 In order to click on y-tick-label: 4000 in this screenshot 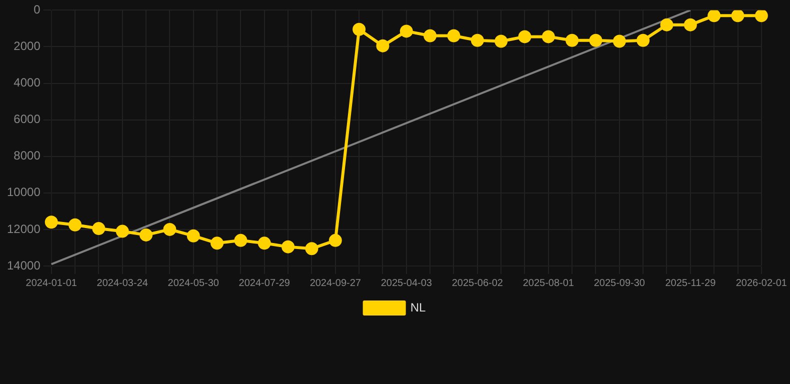, I will do `click(27, 83)`.